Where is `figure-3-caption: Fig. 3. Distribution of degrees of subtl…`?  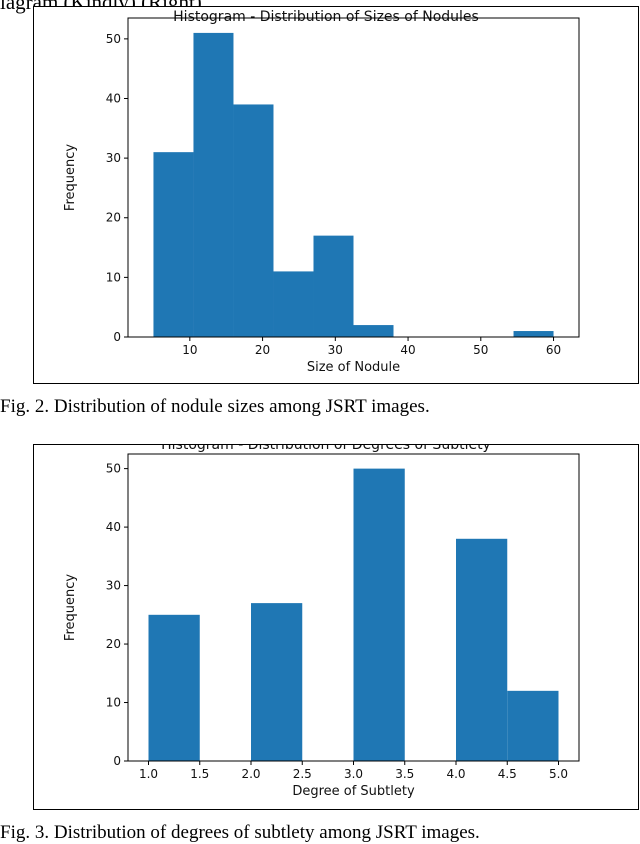 figure-3-caption: Fig. 3. Distribution of degrees of subtl… is located at coordinates (240, 832).